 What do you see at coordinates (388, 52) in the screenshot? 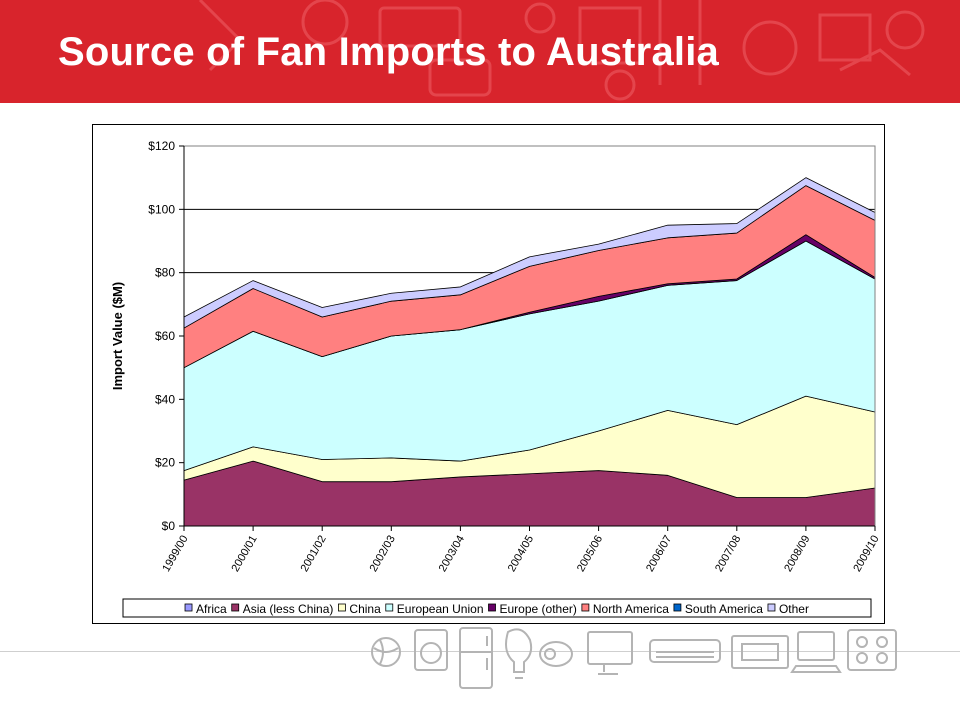
I see `slide-title: Source of Fan Imports to Australia` at bounding box center [388, 52].